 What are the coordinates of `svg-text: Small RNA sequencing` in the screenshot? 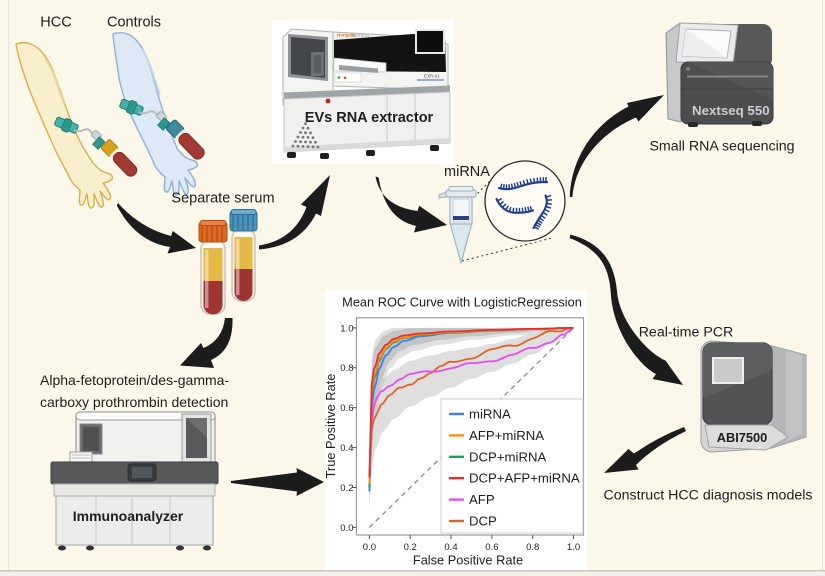 It's located at (721, 147).